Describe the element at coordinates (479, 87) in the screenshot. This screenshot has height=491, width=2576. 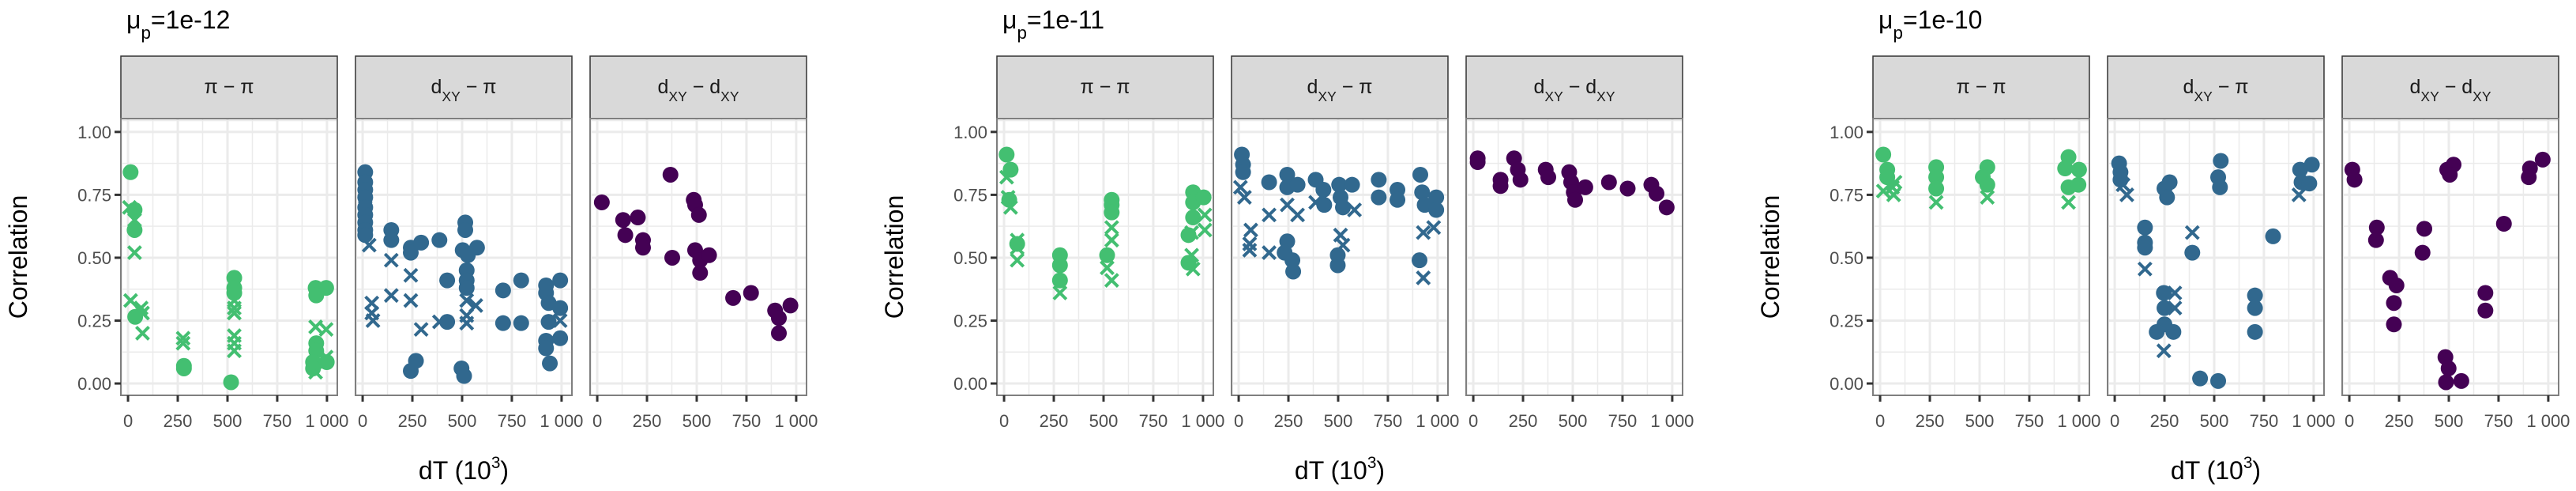
I see `text-part: − π` at that location.